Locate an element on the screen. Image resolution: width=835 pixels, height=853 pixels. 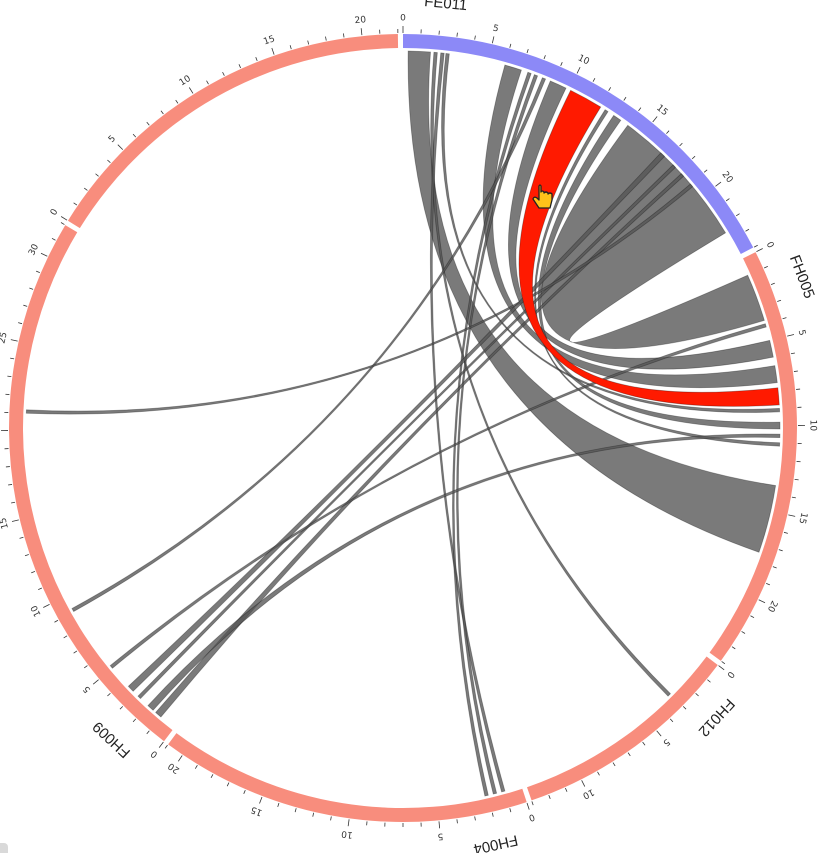
corner-mark is located at coordinates (4, 848).